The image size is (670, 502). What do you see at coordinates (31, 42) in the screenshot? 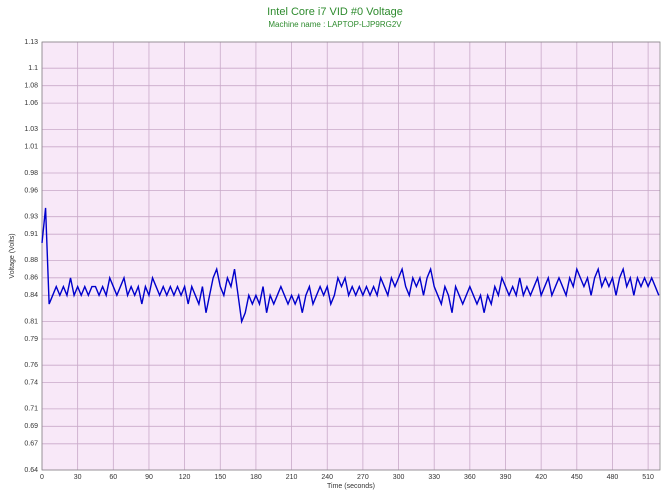
I see `y-tick-label: 1.13` at bounding box center [31, 42].